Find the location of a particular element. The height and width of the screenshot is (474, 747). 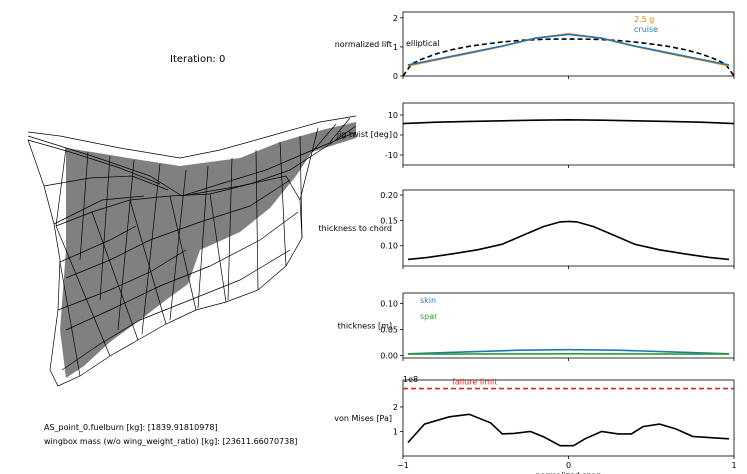

series-line-elliptical is located at coordinates (568, 57).